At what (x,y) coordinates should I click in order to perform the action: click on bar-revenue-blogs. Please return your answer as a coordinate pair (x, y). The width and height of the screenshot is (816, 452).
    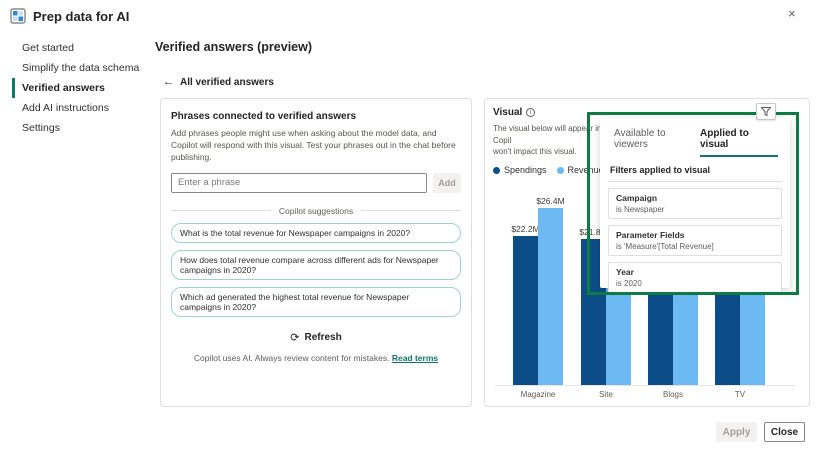
    Looking at the image, I should click on (685, 331).